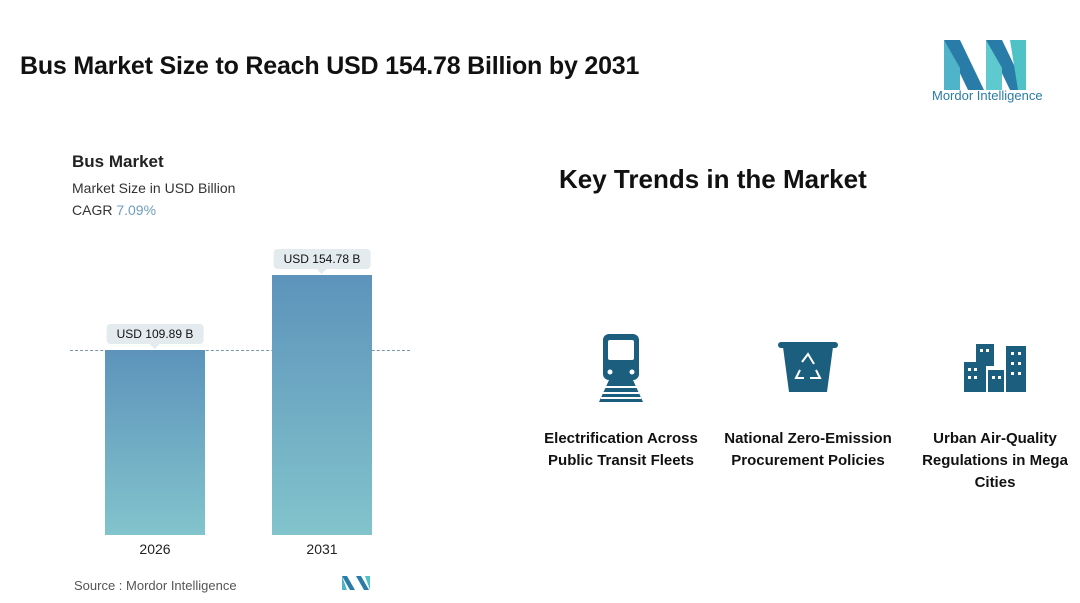  I want to click on chart-title: Bus Market, so click(118, 161).